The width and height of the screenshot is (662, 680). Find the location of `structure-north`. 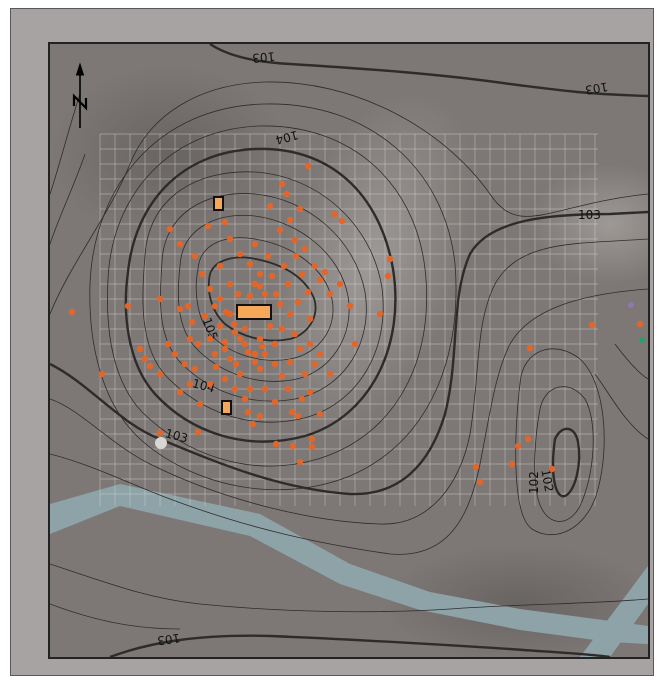

structure-north is located at coordinates (218, 203).